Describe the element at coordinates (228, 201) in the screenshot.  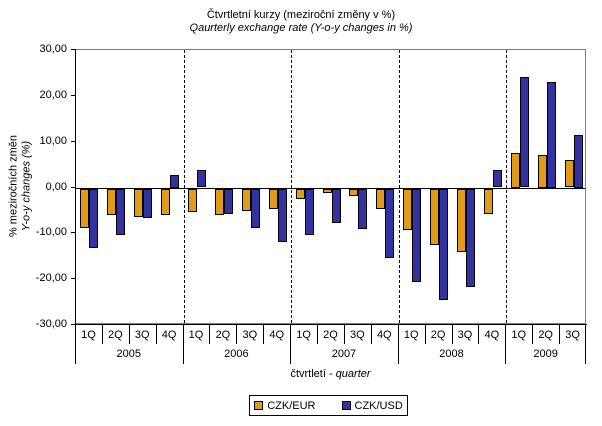
I see `bar-czk-usd-2006-2q` at that location.